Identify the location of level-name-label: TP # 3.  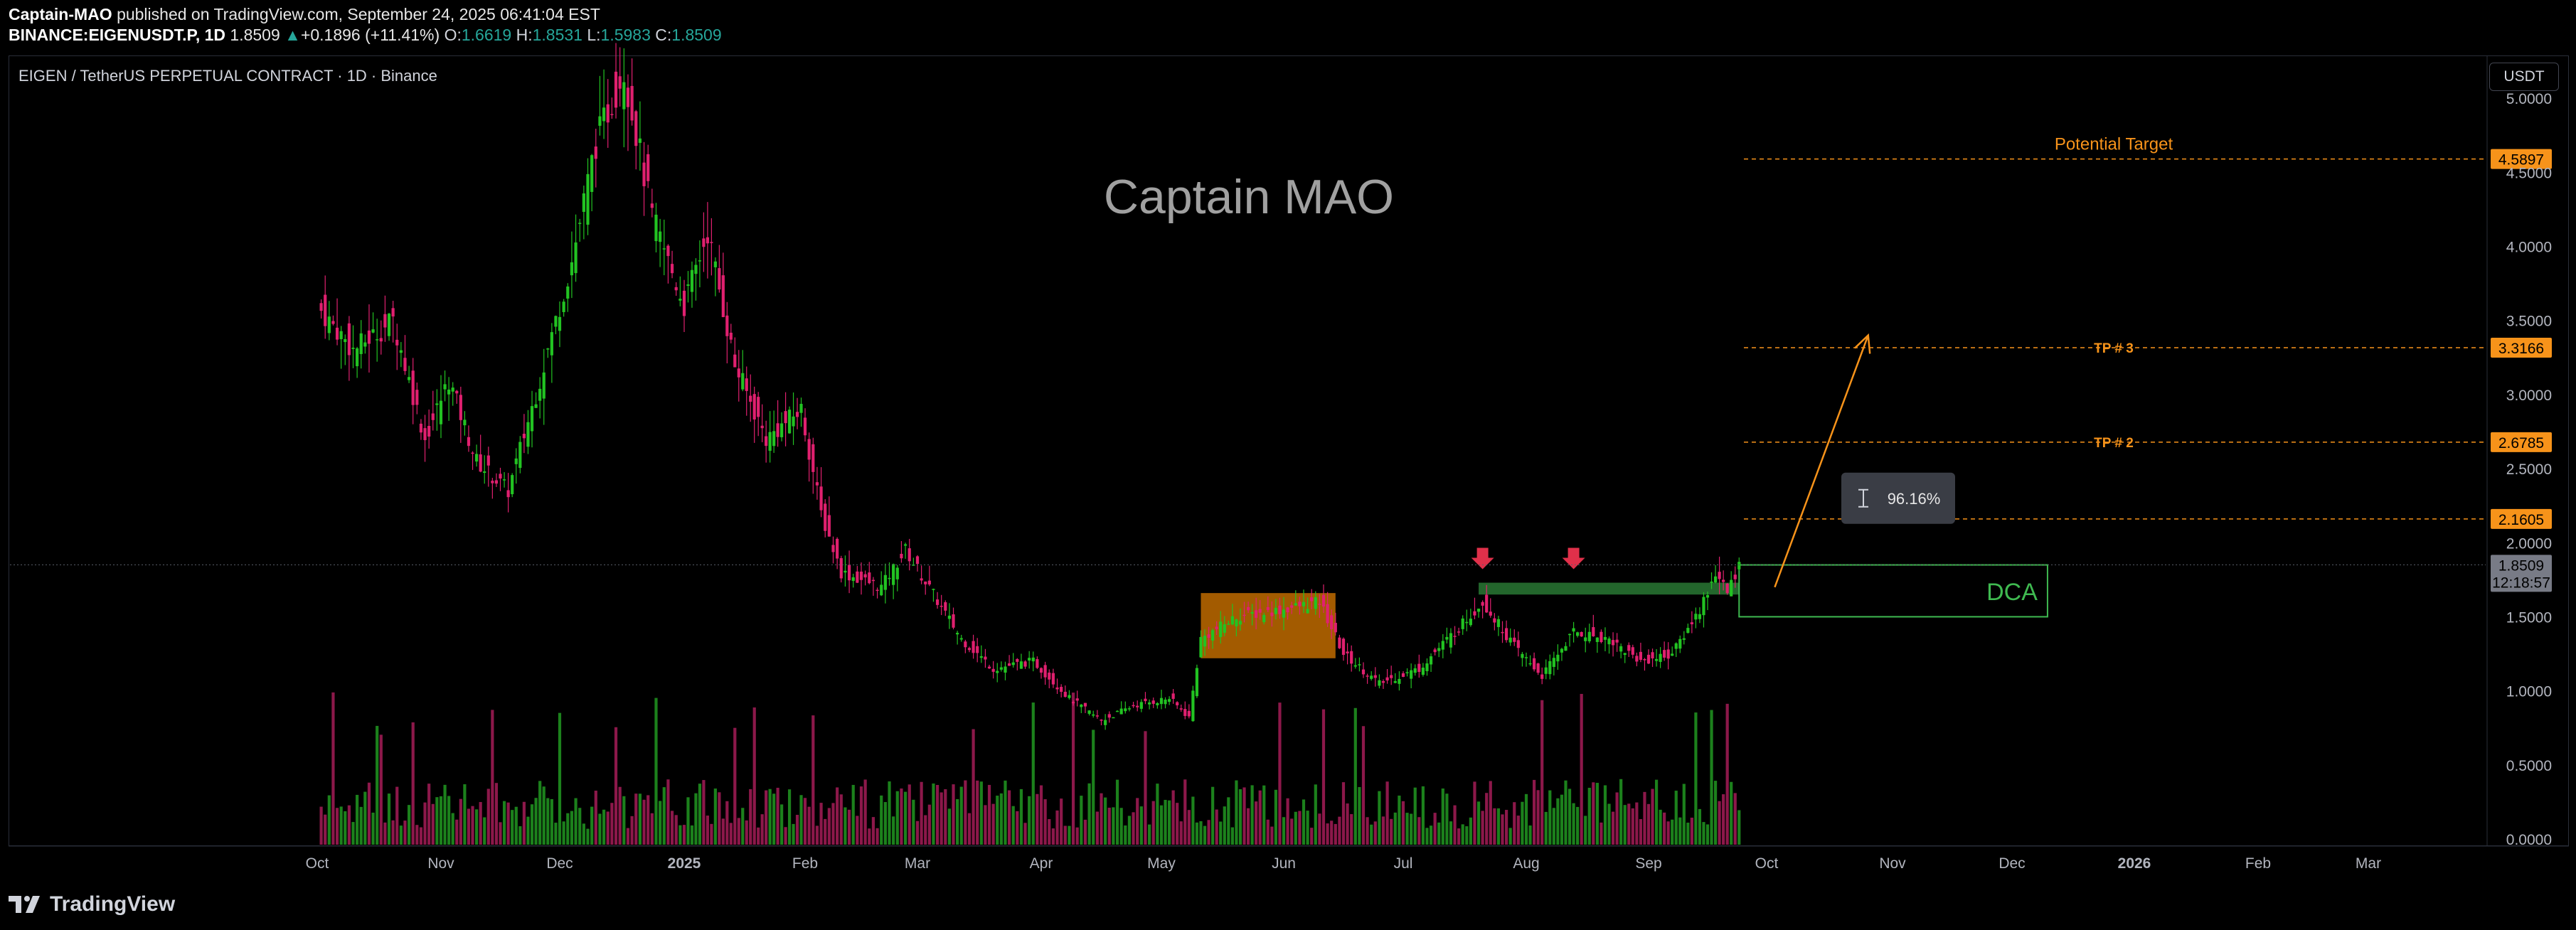
(2114, 348).